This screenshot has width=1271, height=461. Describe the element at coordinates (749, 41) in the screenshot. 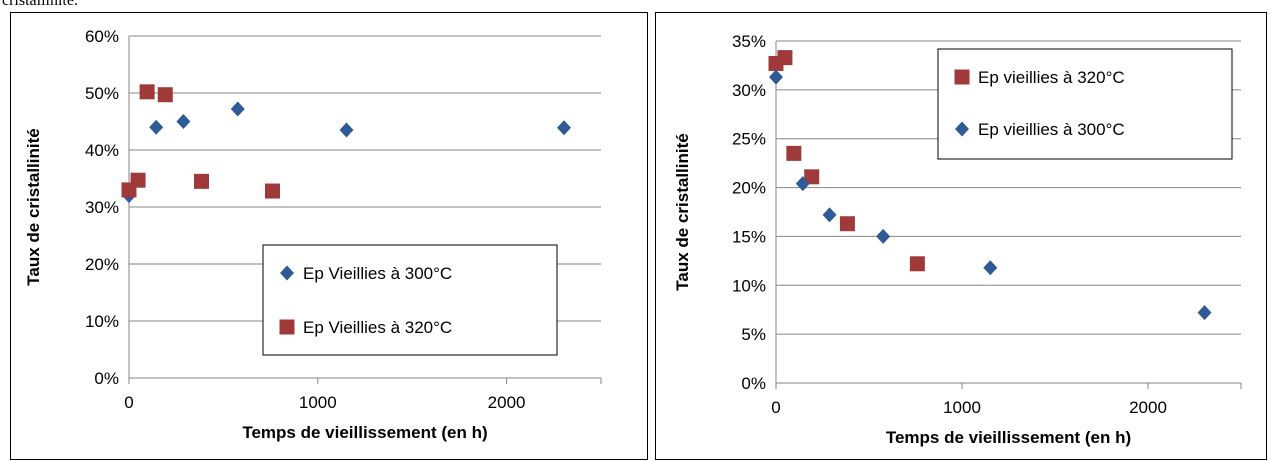

I see `y-tick-label: 35%` at that location.